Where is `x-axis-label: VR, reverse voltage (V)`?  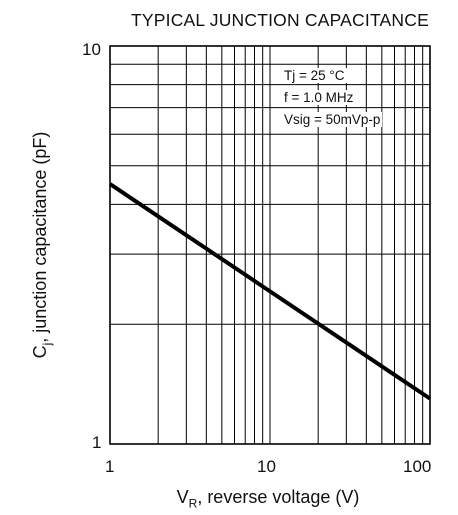
x-axis-label: VR, reverse voltage (V) is located at coordinates (268, 499).